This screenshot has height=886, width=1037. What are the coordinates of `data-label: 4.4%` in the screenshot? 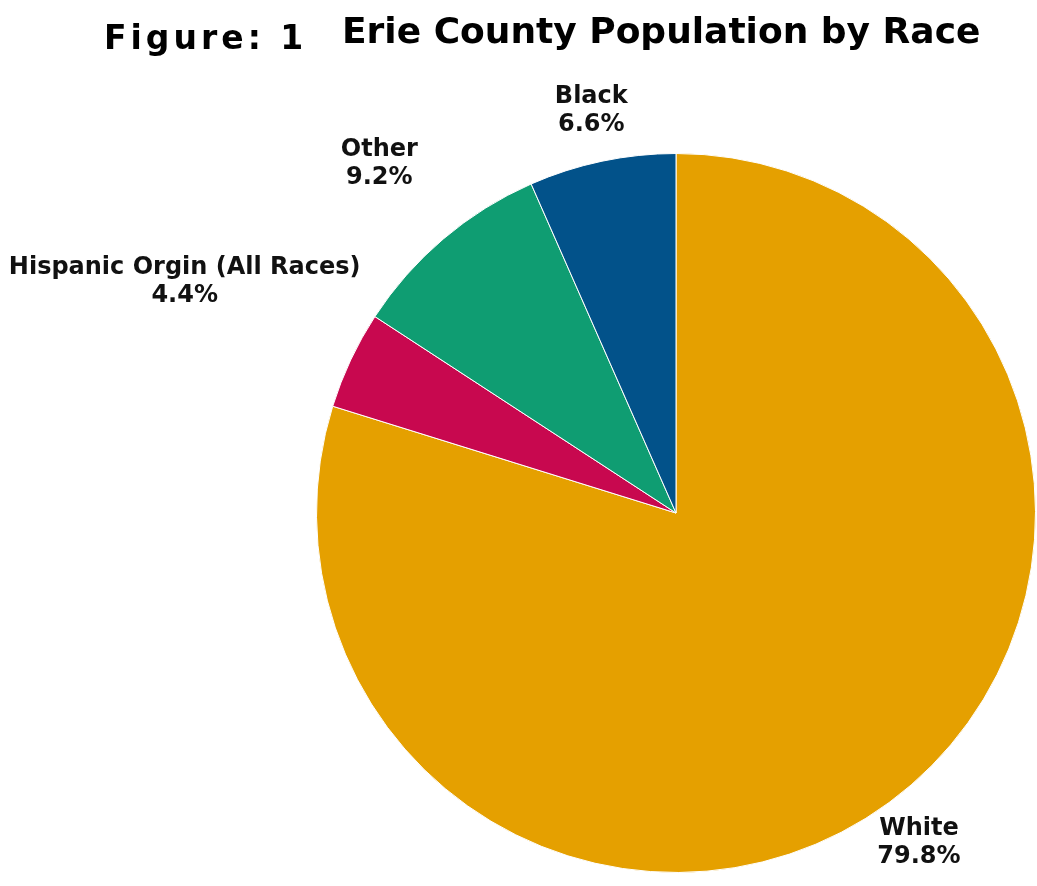 It's located at (184, 294).